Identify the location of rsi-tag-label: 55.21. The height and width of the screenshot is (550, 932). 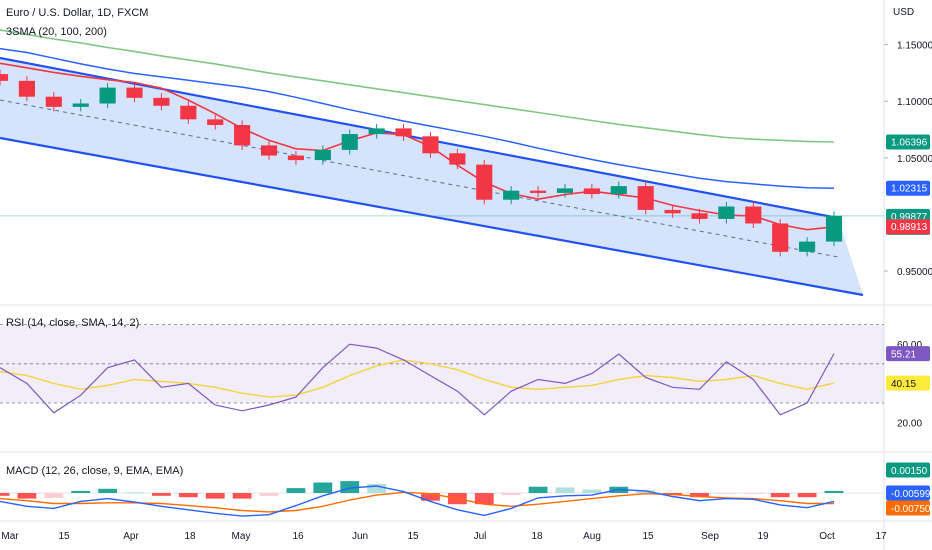
(903, 355).